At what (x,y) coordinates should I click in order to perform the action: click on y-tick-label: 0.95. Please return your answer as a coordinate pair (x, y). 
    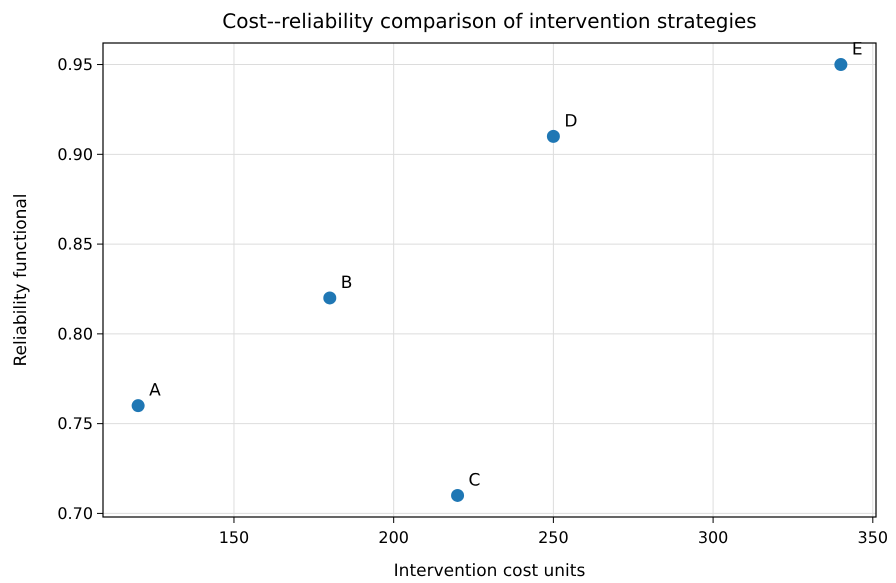
    Looking at the image, I should click on (75, 64).